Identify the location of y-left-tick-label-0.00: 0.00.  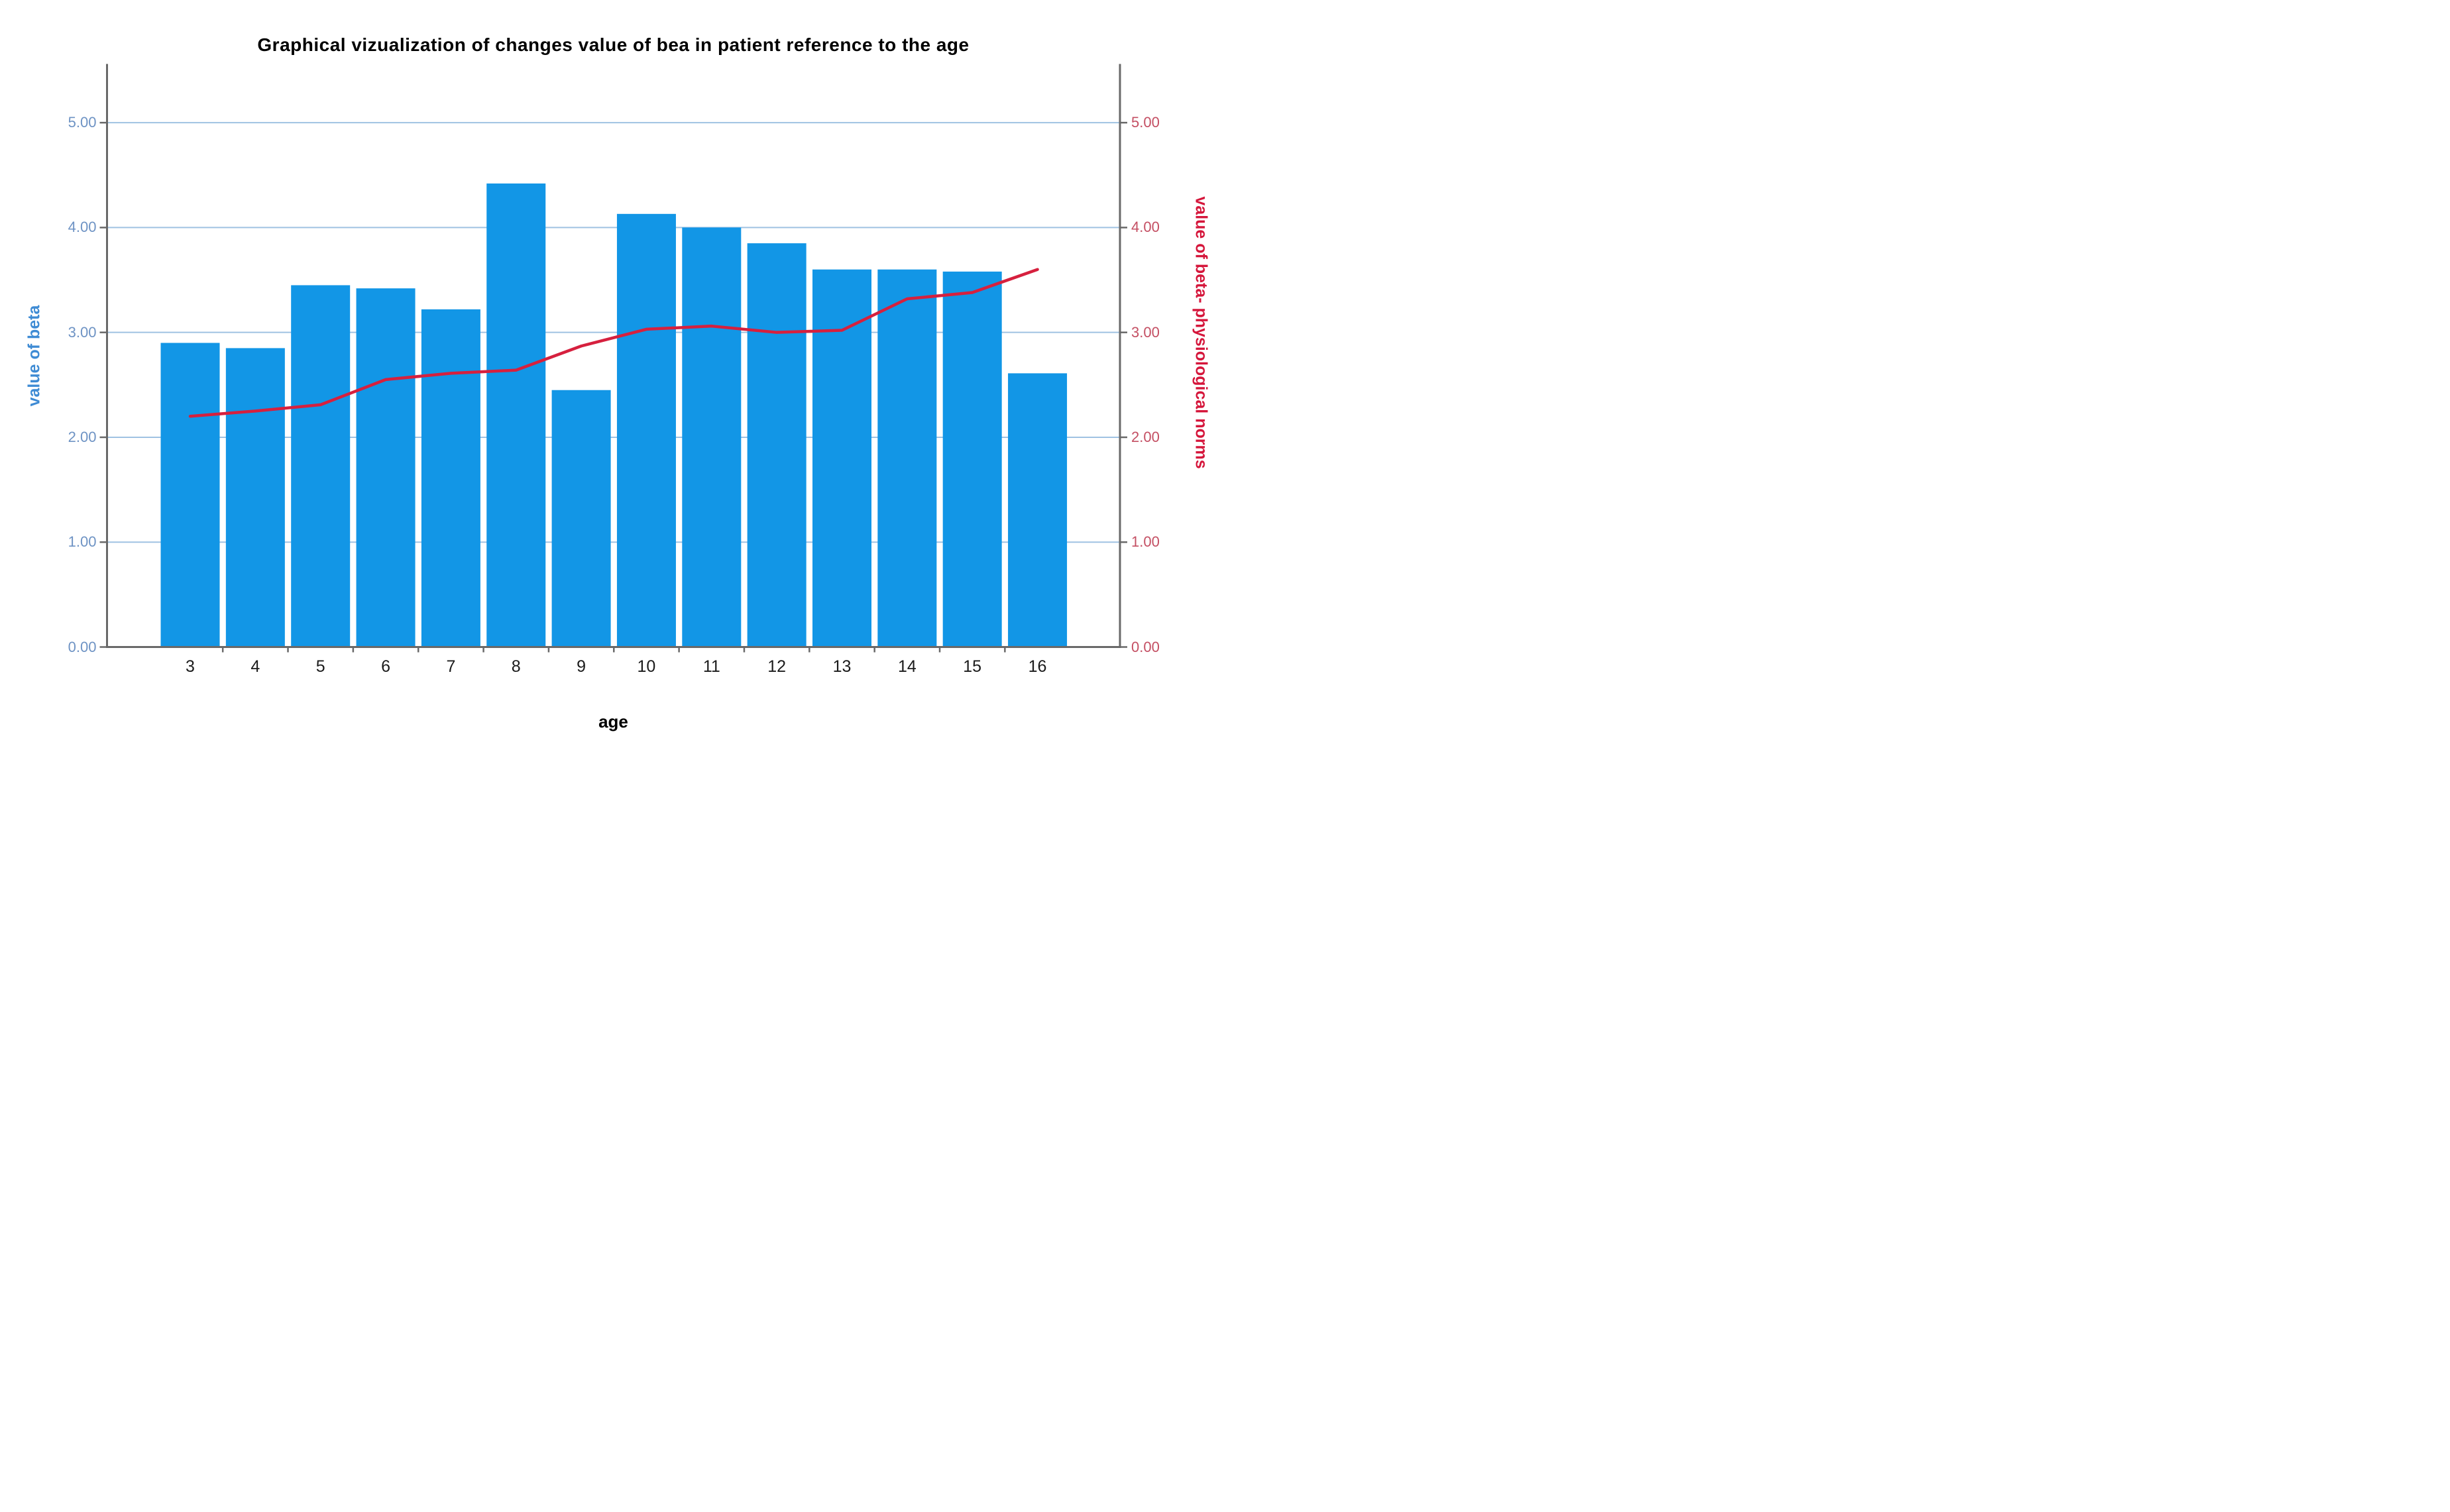
(83, 646).